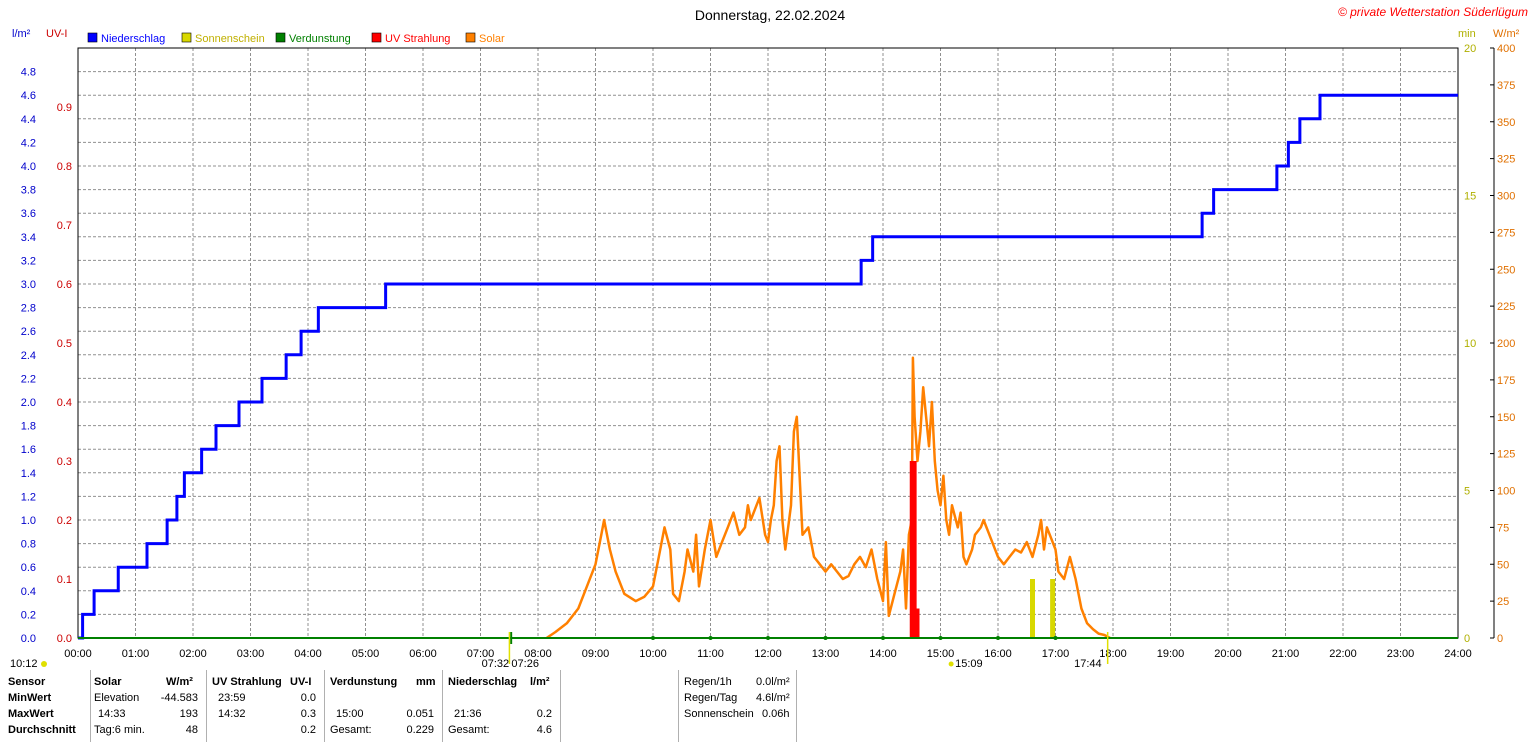 The width and height of the screenshot is (1536, 742). Describe the element at coordinates (28, 356) in the screenshot. I see `y-tick-precip: 2.4` at that location.